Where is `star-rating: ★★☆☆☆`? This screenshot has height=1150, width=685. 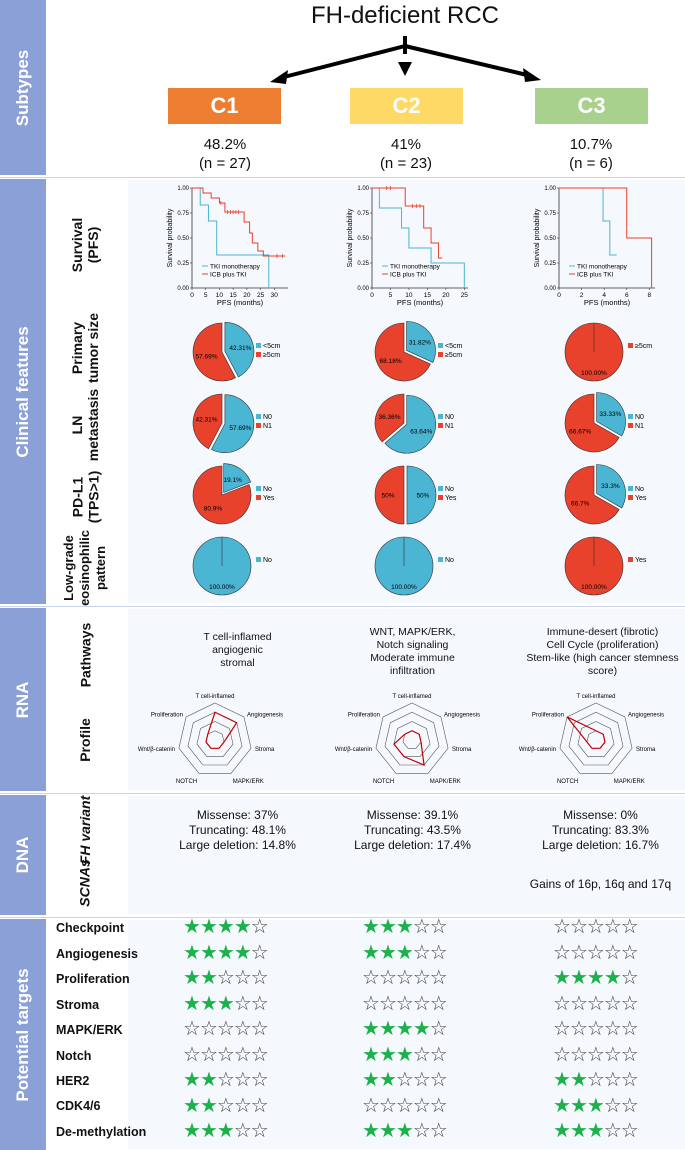
star-rating: ★★☆☆☆ is located at coordinates (226, 1105).